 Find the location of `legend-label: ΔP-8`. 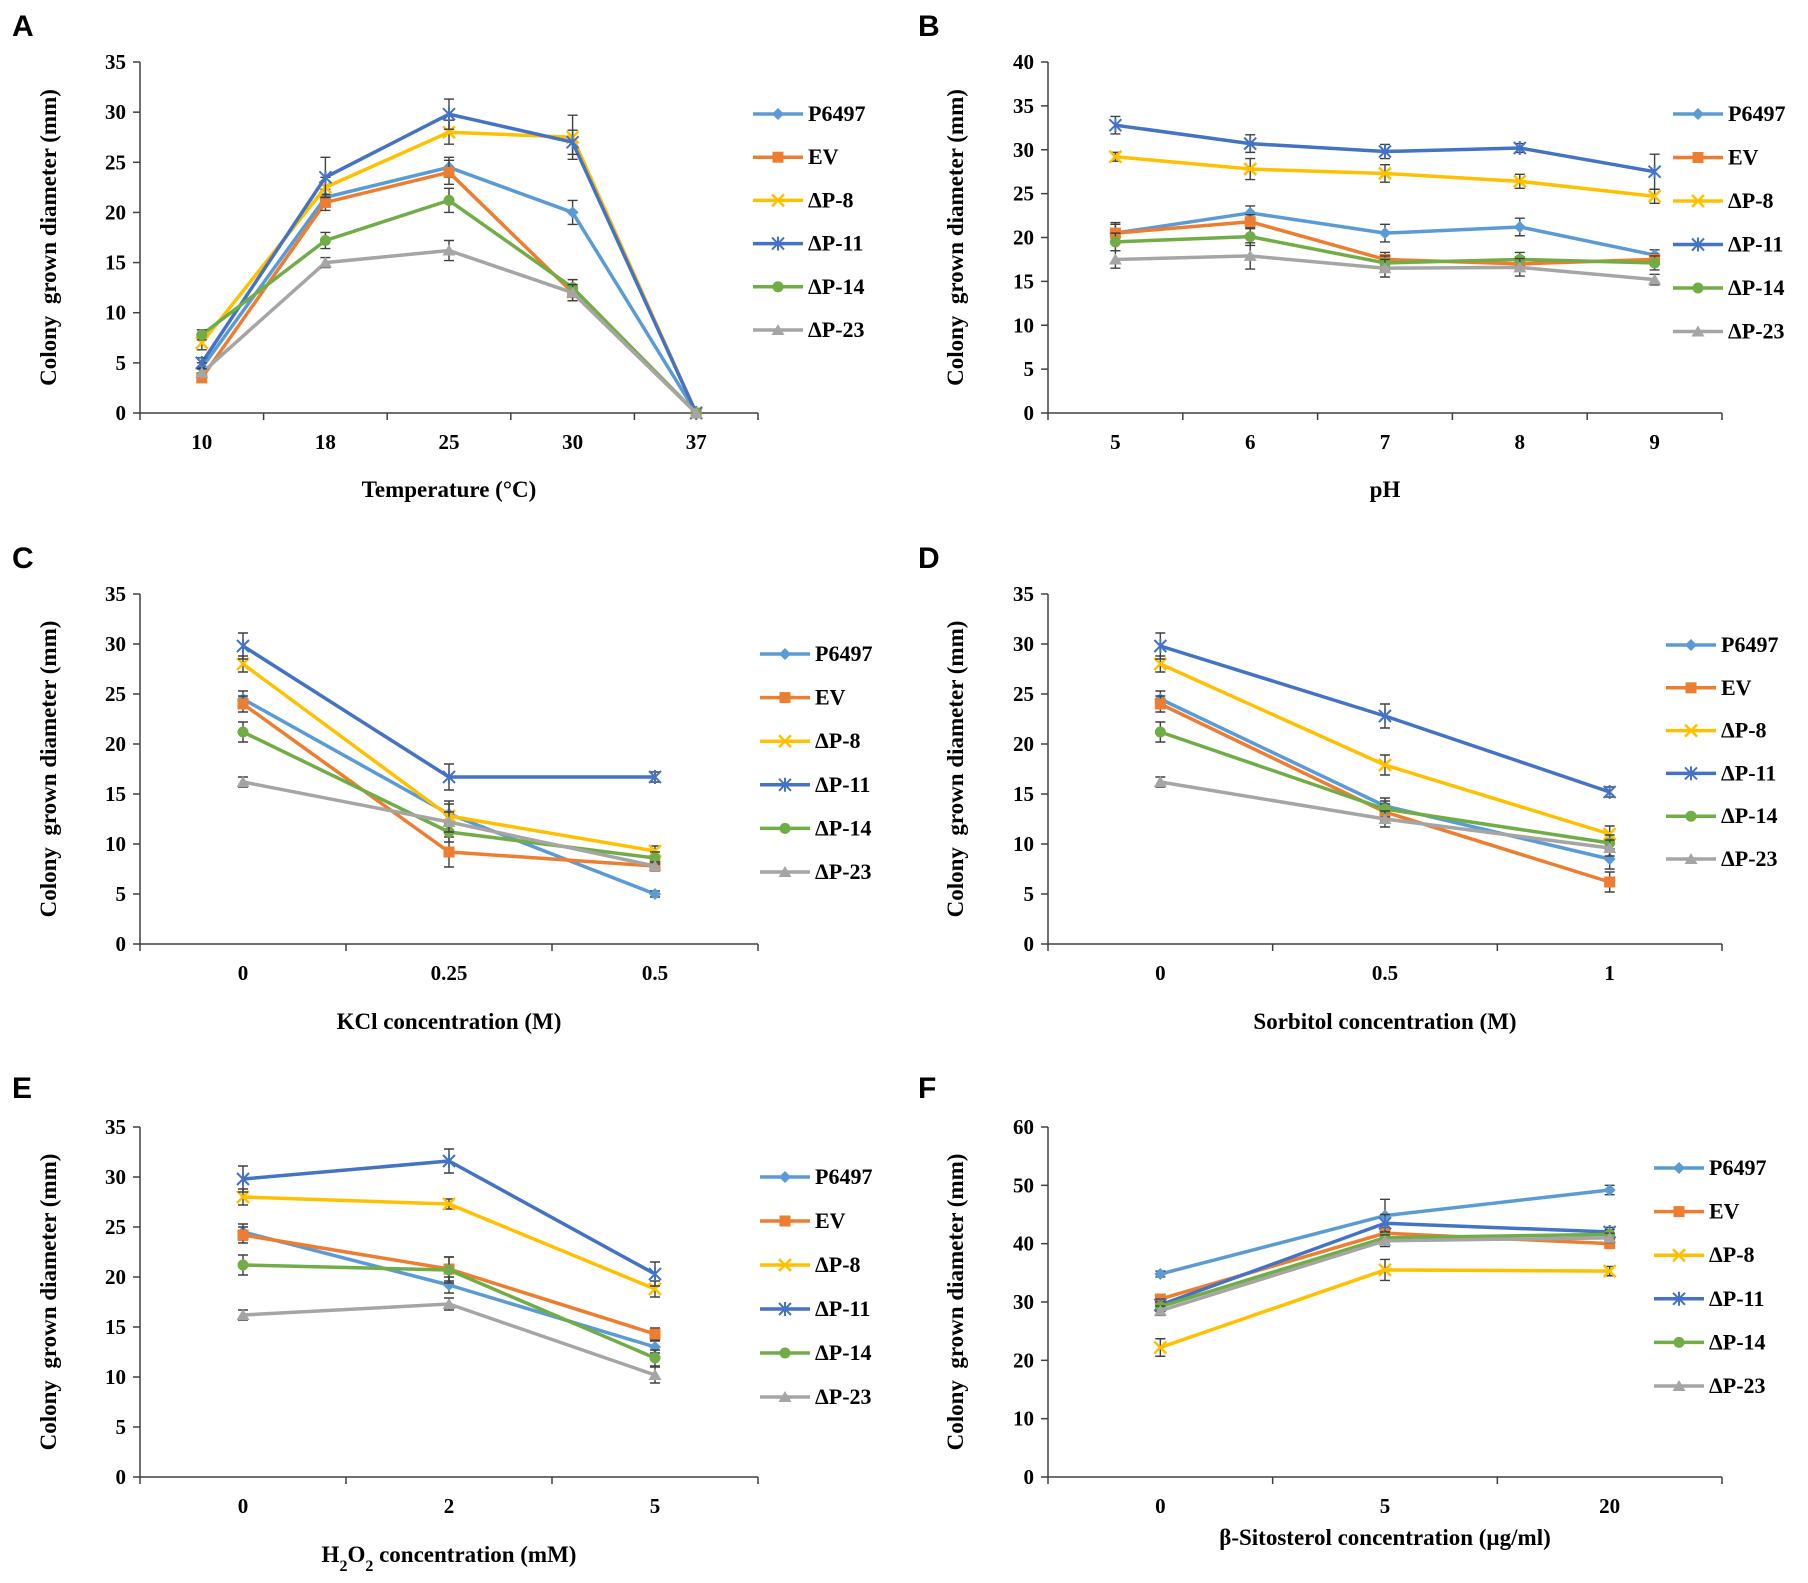

legend-label: ΔP-8 is located at coordinates (838, 1264).